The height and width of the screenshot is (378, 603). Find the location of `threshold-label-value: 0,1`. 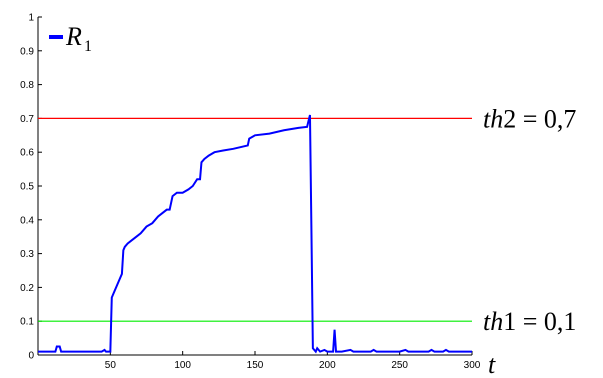

threshold-label-value: 0,1 is located at coordinates (560, 321).